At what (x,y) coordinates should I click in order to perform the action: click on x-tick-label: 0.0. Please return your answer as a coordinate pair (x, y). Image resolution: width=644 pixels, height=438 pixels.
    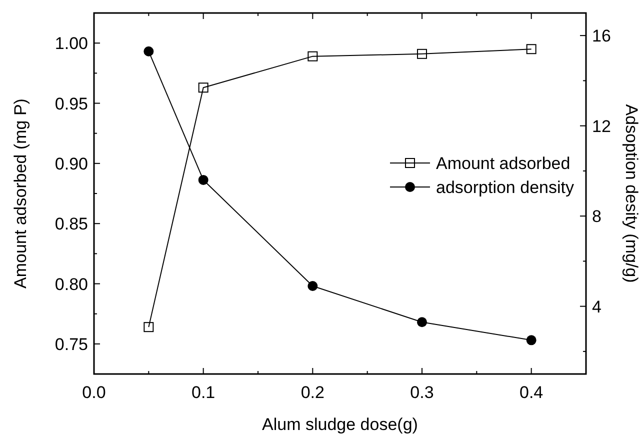
    Looking at the image, I should click on (94, 392).